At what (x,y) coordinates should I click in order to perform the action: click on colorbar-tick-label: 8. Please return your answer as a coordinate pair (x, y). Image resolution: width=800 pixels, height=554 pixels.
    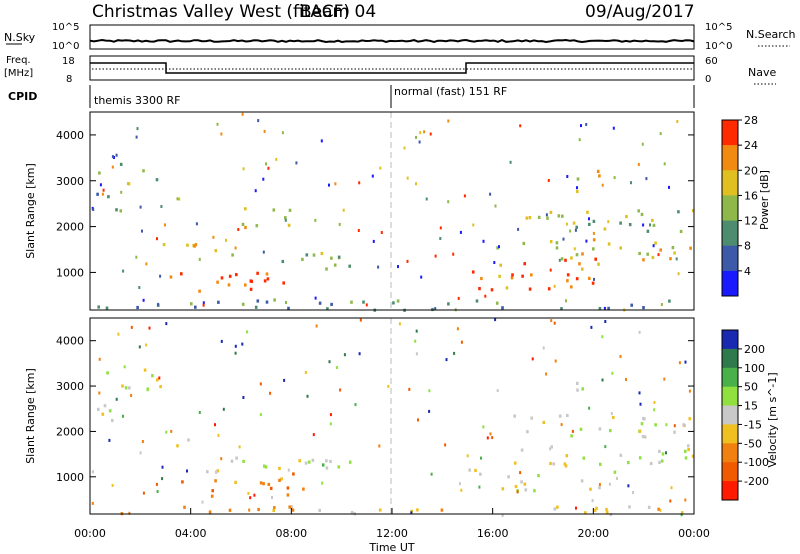
    Looking at the image, I should click on (747, 246).